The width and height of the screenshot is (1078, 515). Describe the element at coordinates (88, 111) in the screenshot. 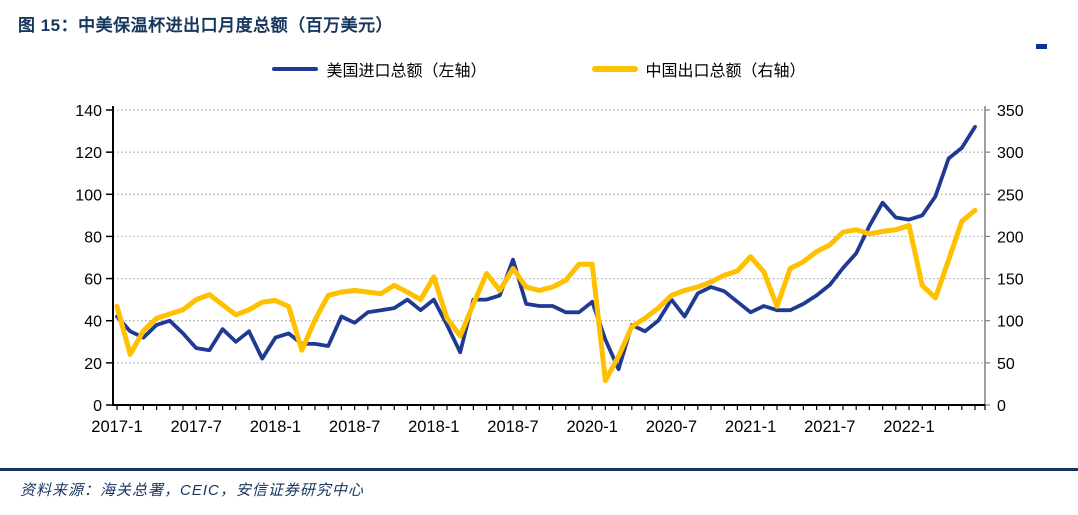

I see `left-axis-tick-label: 140` at that location.